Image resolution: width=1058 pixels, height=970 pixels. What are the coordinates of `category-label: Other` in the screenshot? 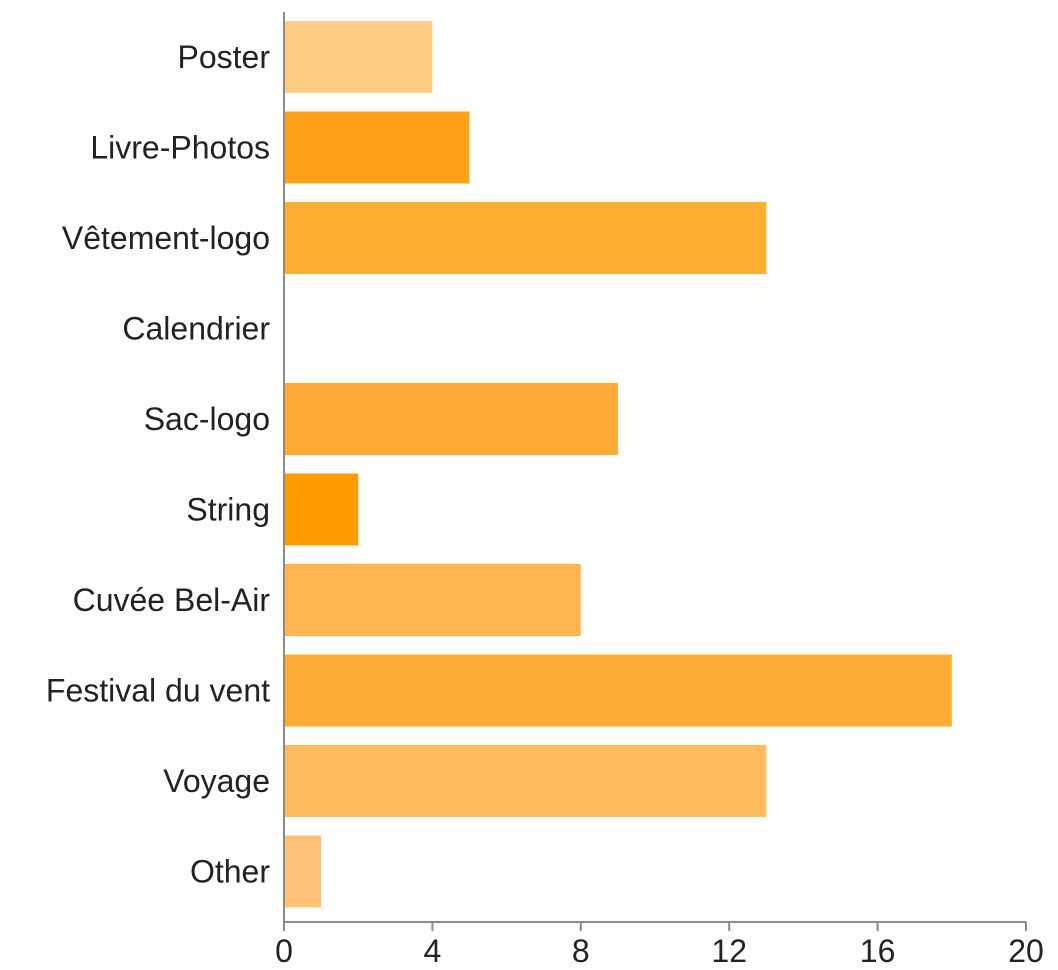 It's located at (230, 872).